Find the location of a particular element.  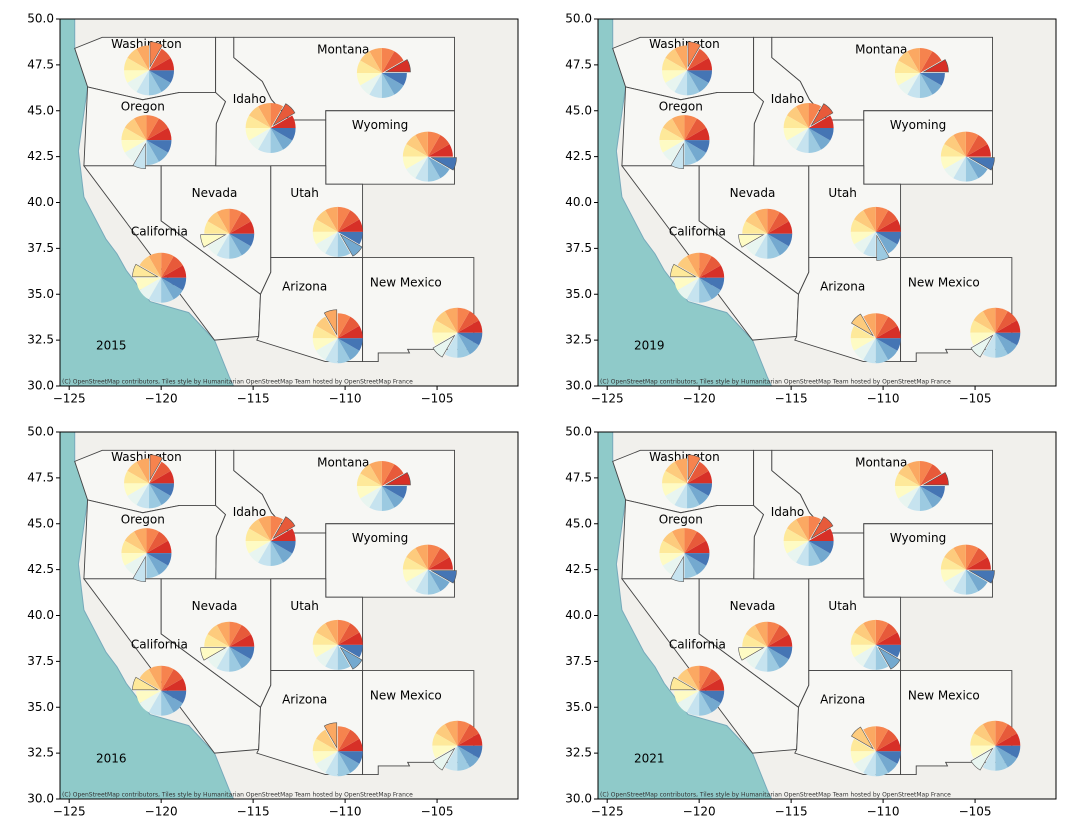

y-tick-label: 47.5 is located at coordinates (578, 64).